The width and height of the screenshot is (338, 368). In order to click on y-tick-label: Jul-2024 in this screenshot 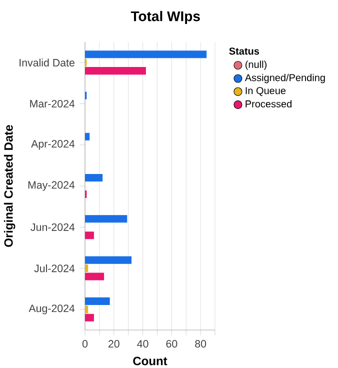, I will do `click(54, 268)`.